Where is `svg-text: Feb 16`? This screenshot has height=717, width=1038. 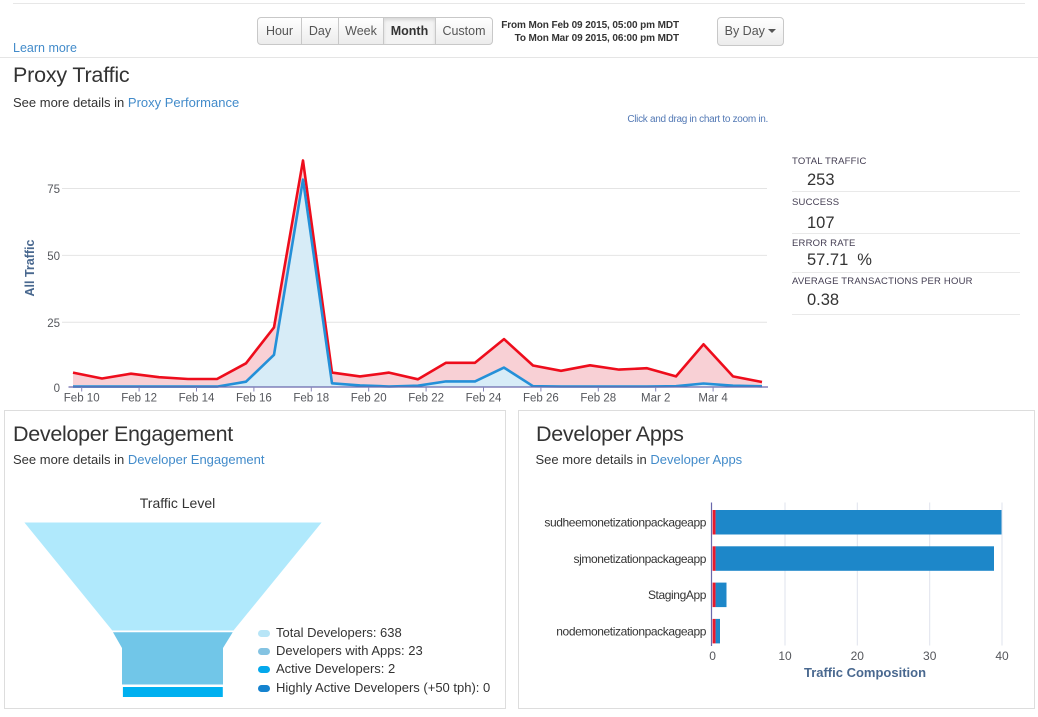 svg-text: Feb 16 is located at coordinates (254, 399).